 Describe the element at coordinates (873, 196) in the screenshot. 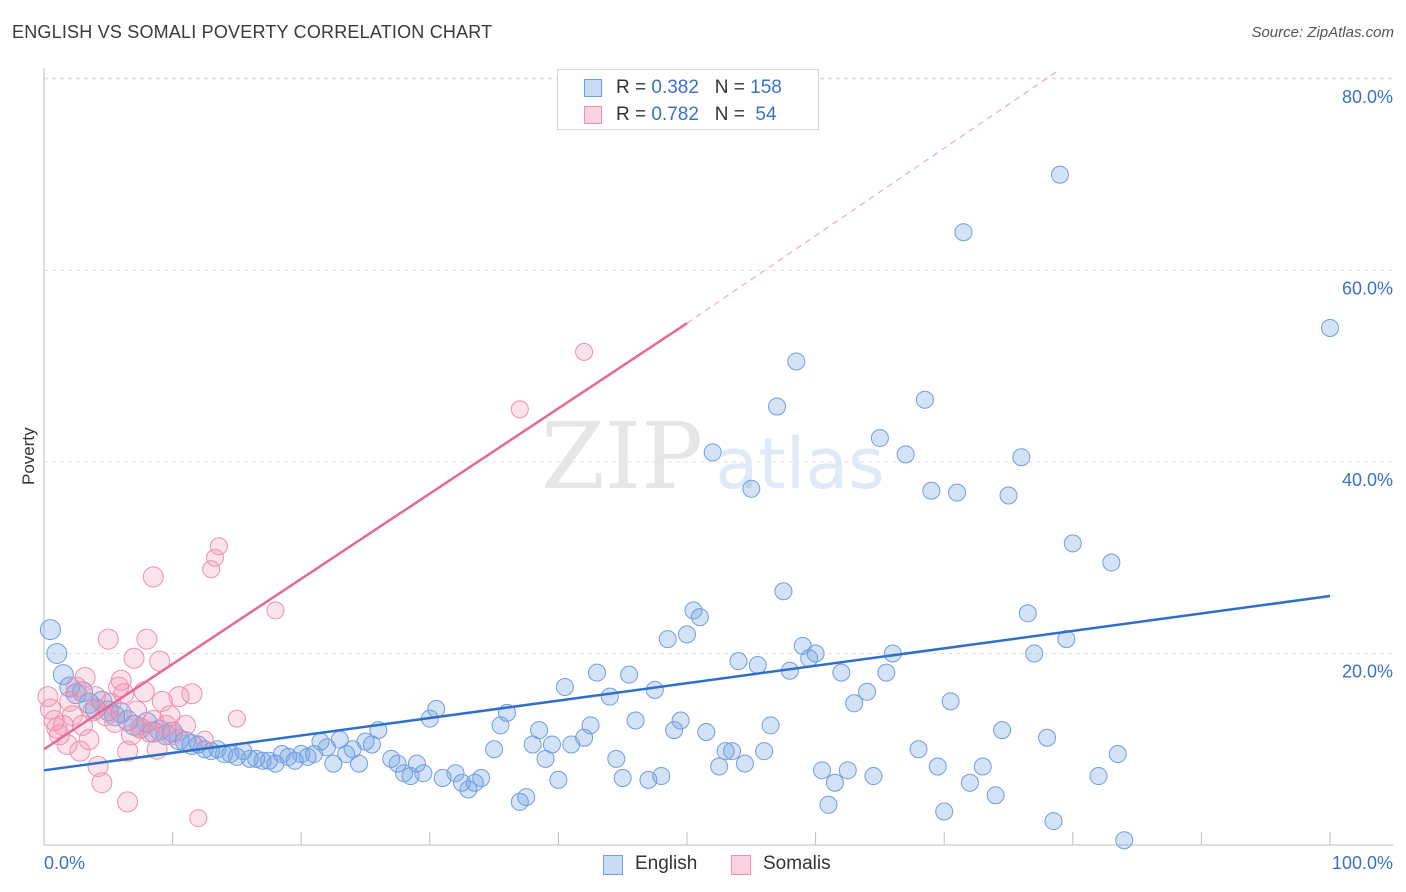

I see `somalis-trend-extension` at that location.